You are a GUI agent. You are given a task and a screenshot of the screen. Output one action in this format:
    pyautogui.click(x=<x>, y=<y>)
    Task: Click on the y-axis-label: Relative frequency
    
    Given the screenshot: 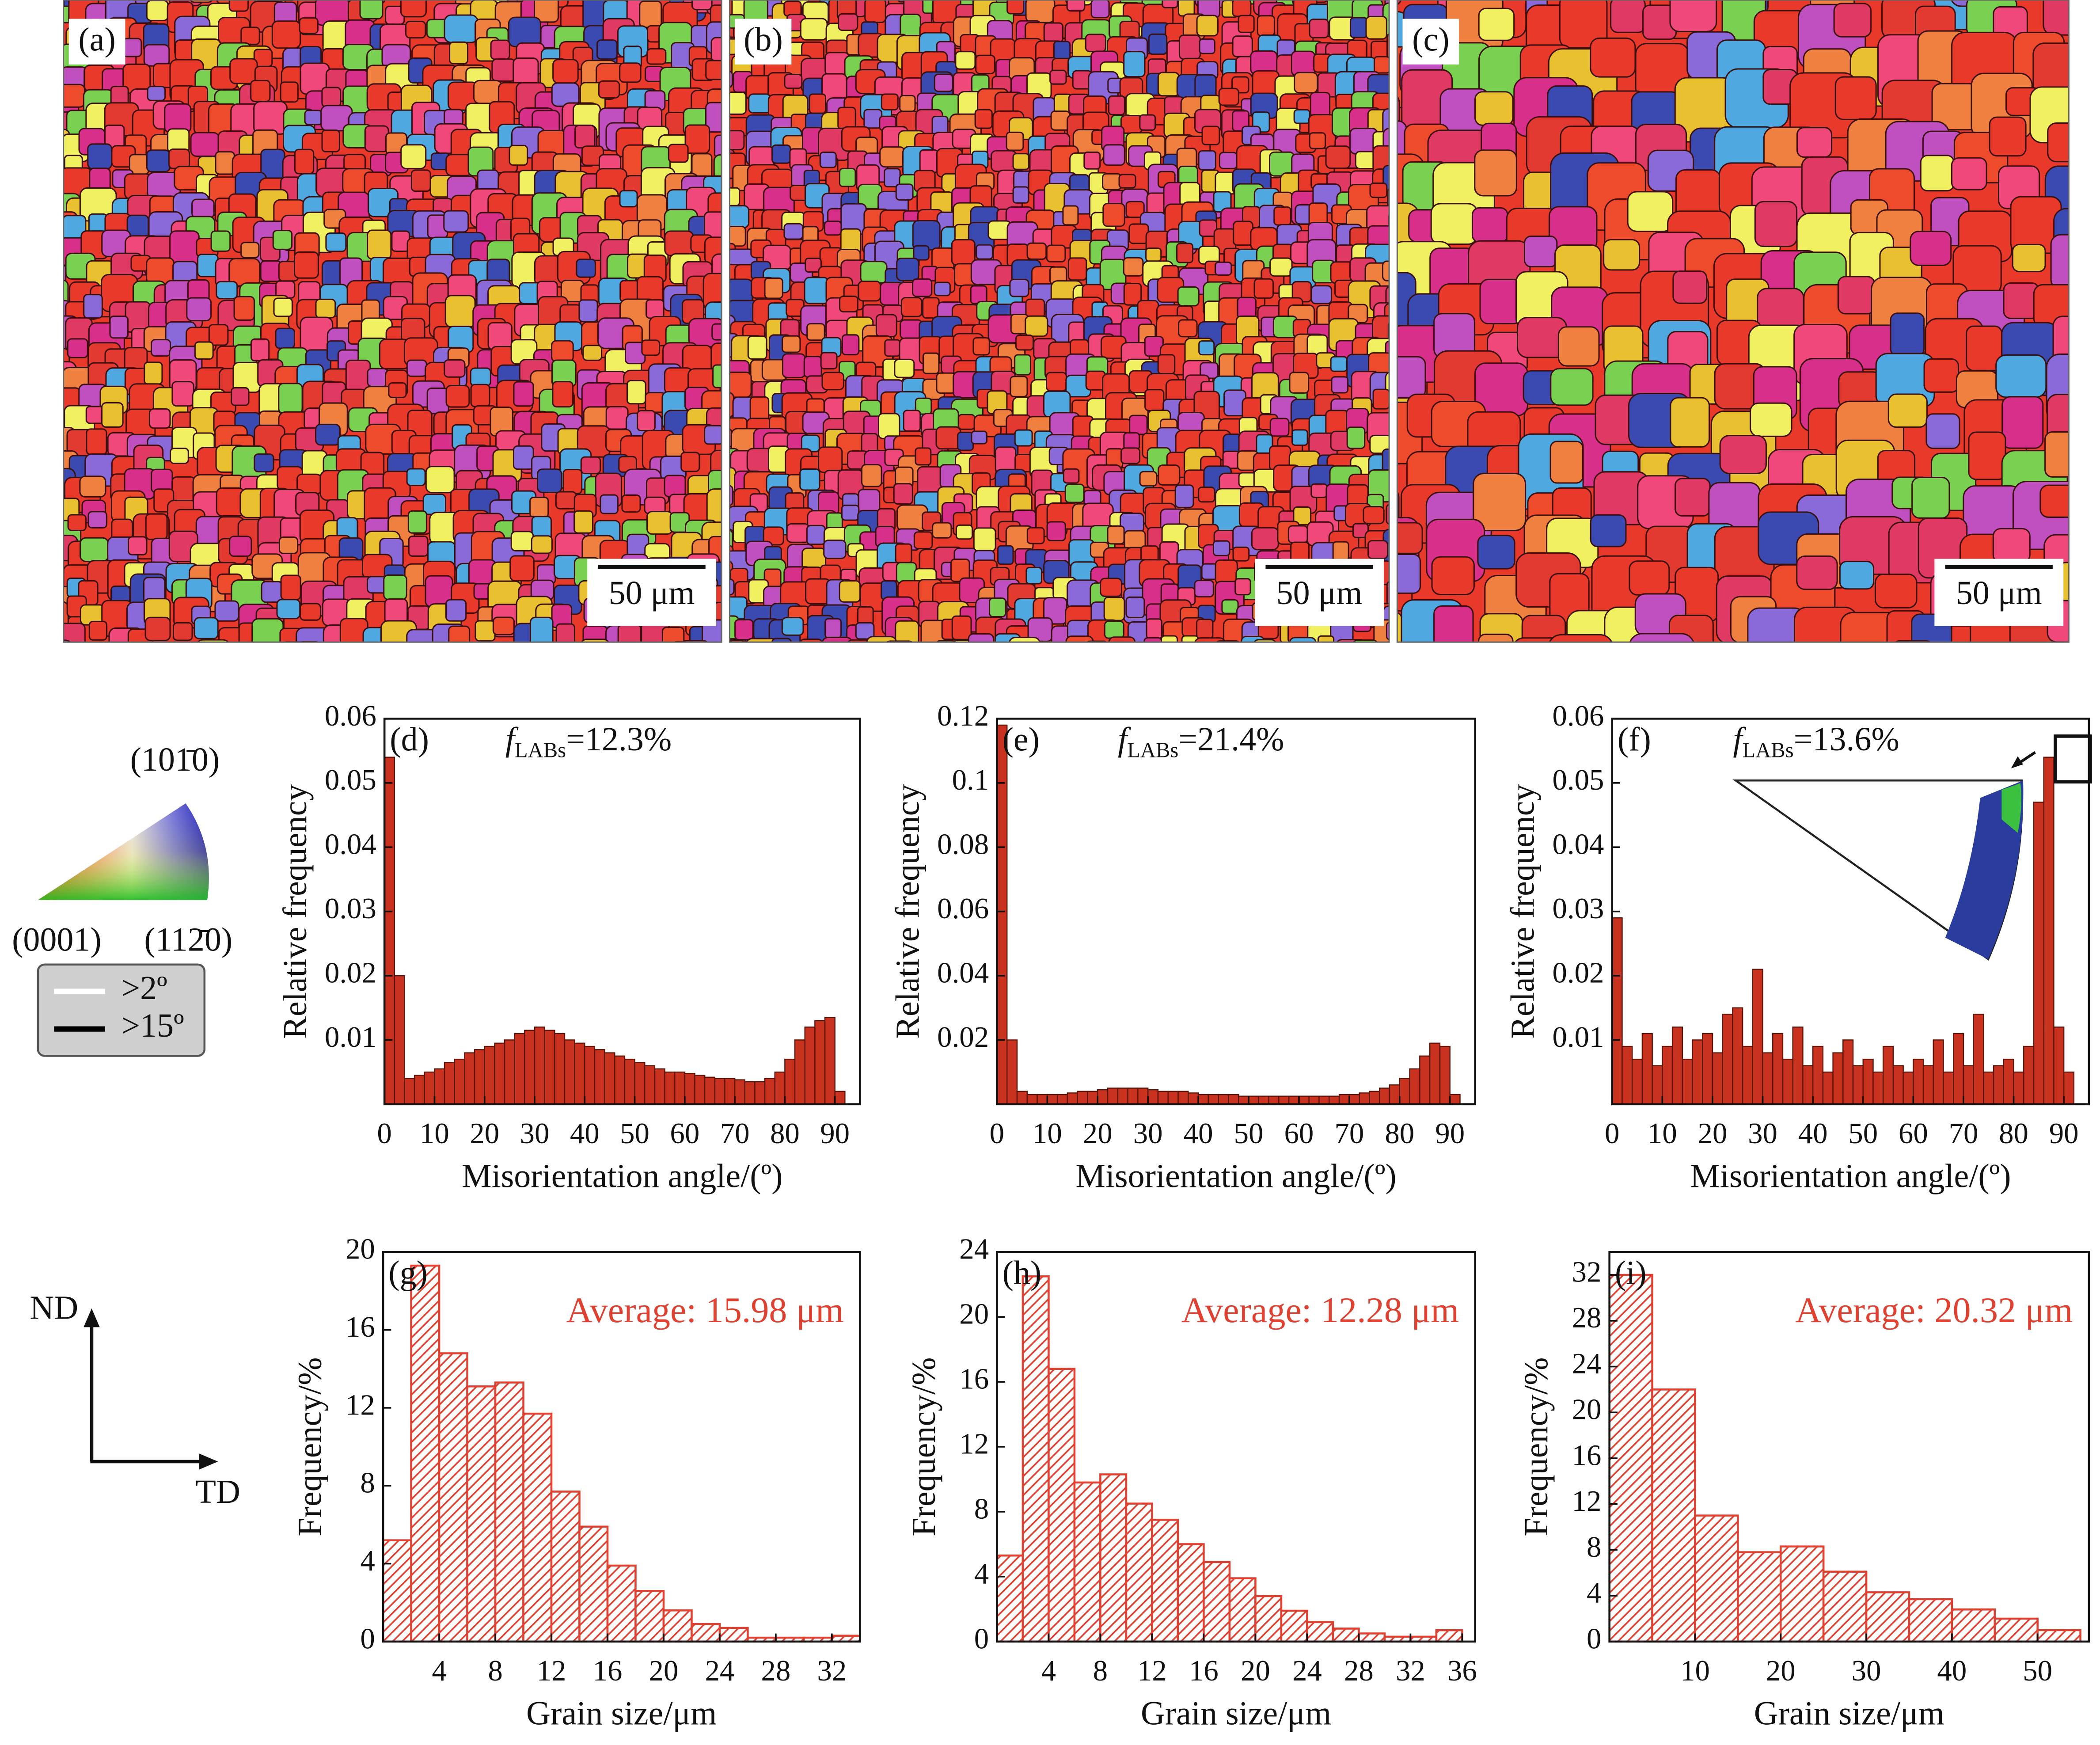 What is the action you would take?
    pyautogui.click(x=907, y=911)
    